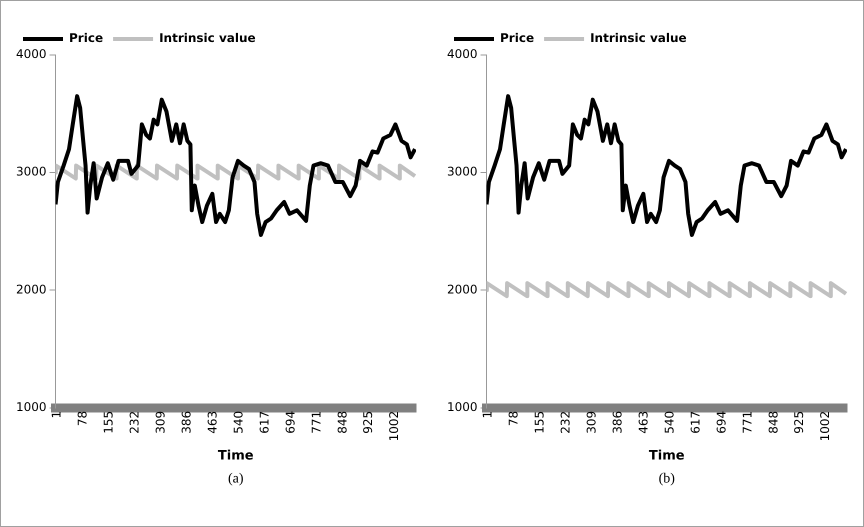 The image size is (864, 527). I want to click on text: (b), so click(667, 479).